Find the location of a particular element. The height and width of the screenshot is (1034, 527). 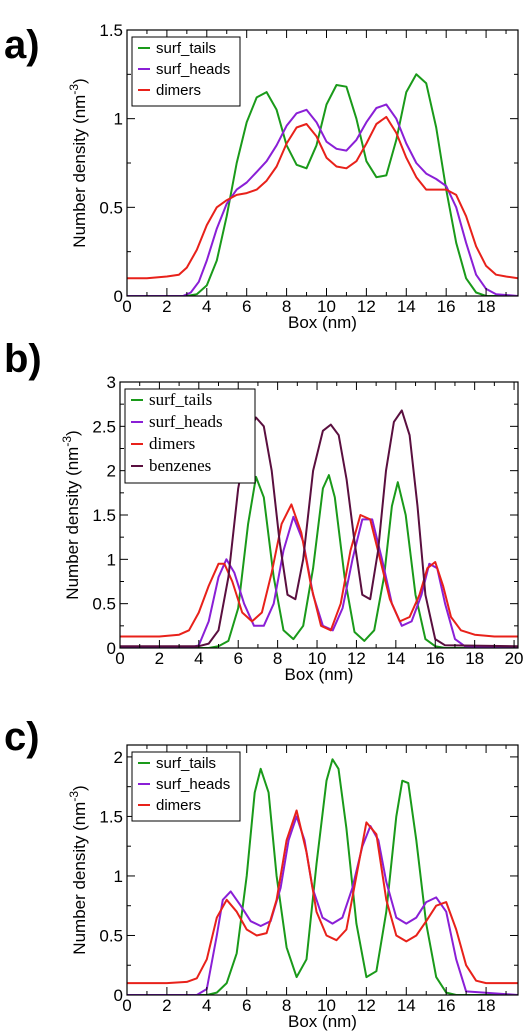

panel-label: b) is located at coordinates (23, 359).